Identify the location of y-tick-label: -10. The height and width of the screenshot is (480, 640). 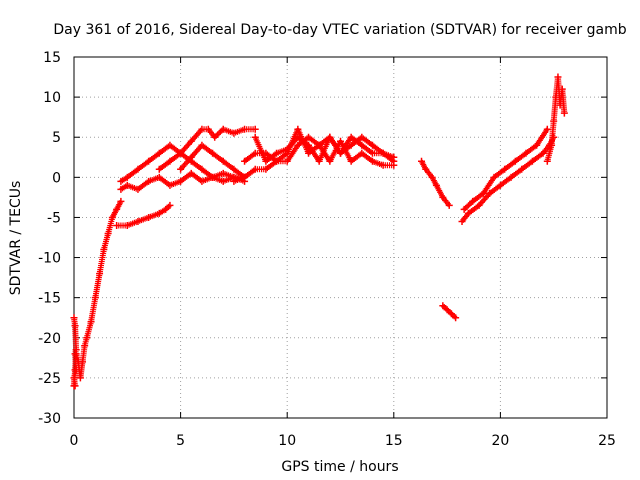
(49, 259).